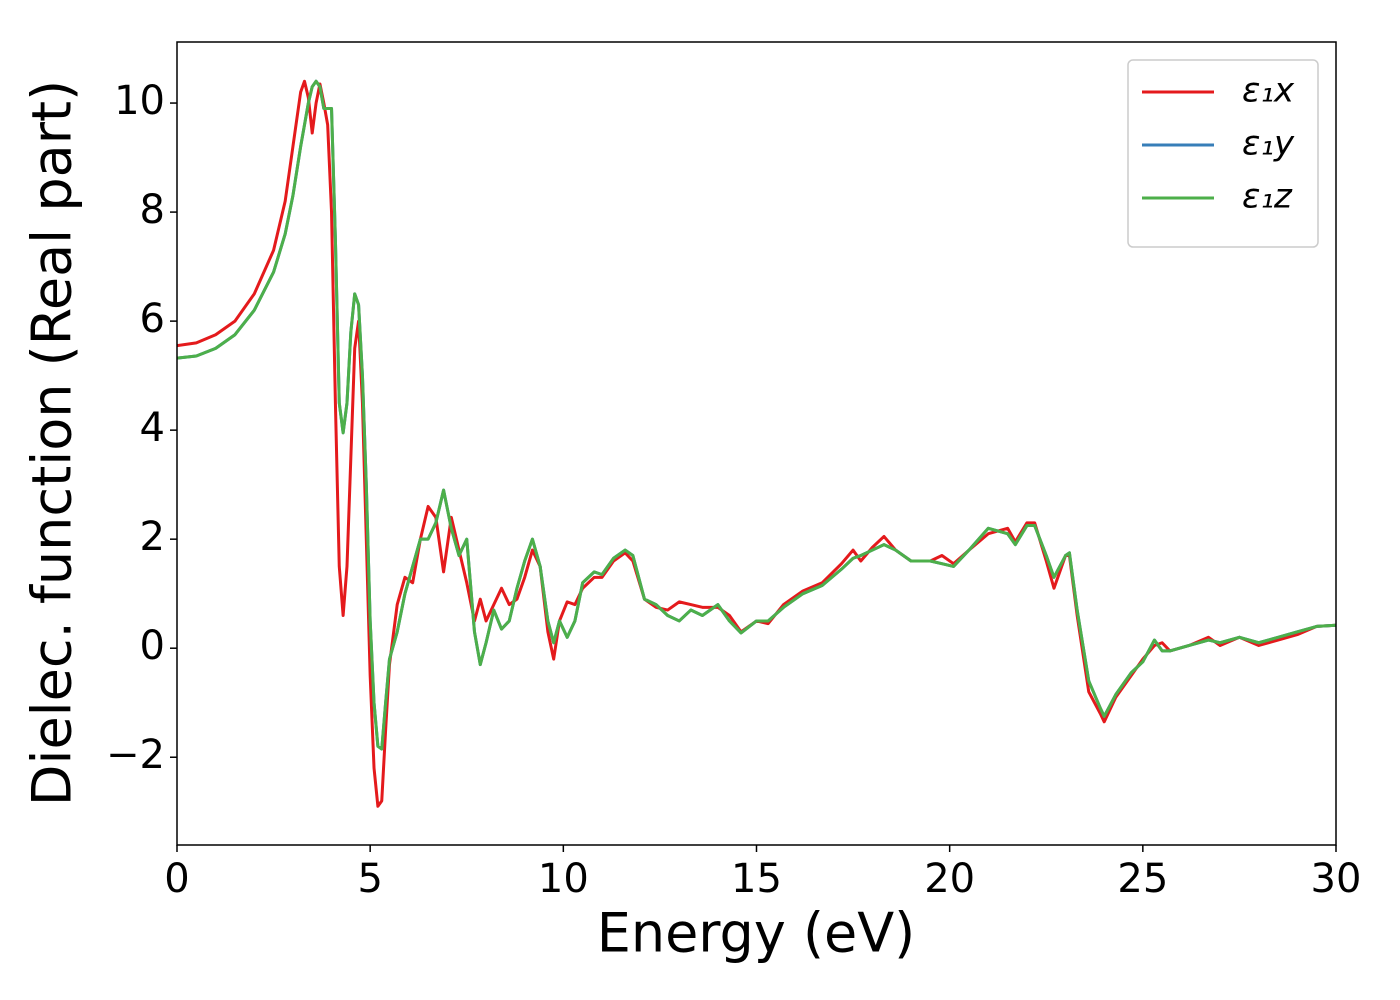 The height and width of the screenshot is (1000, 1400). I want to click on legend-label: ε₁z, so click(1267, 197).